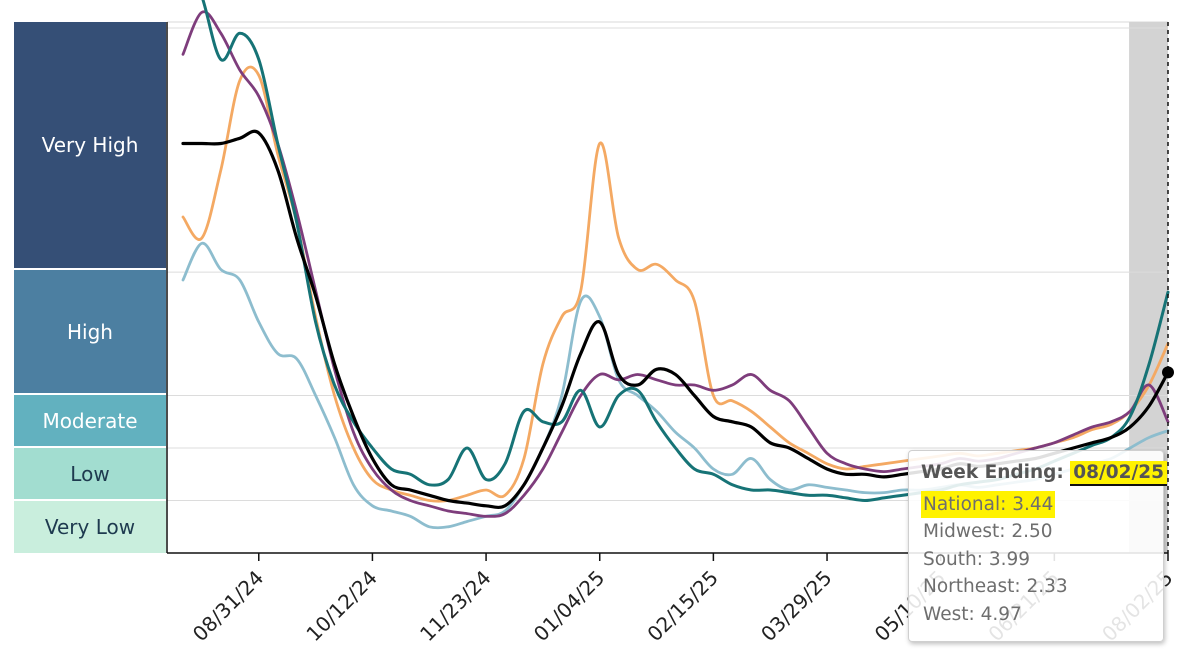 The height and width of the screenshot is (668, 1200). Describe the element at coordinates (988, 504) in the screenshot. I see `tooltip-value-national: National: 3.44` at that location.